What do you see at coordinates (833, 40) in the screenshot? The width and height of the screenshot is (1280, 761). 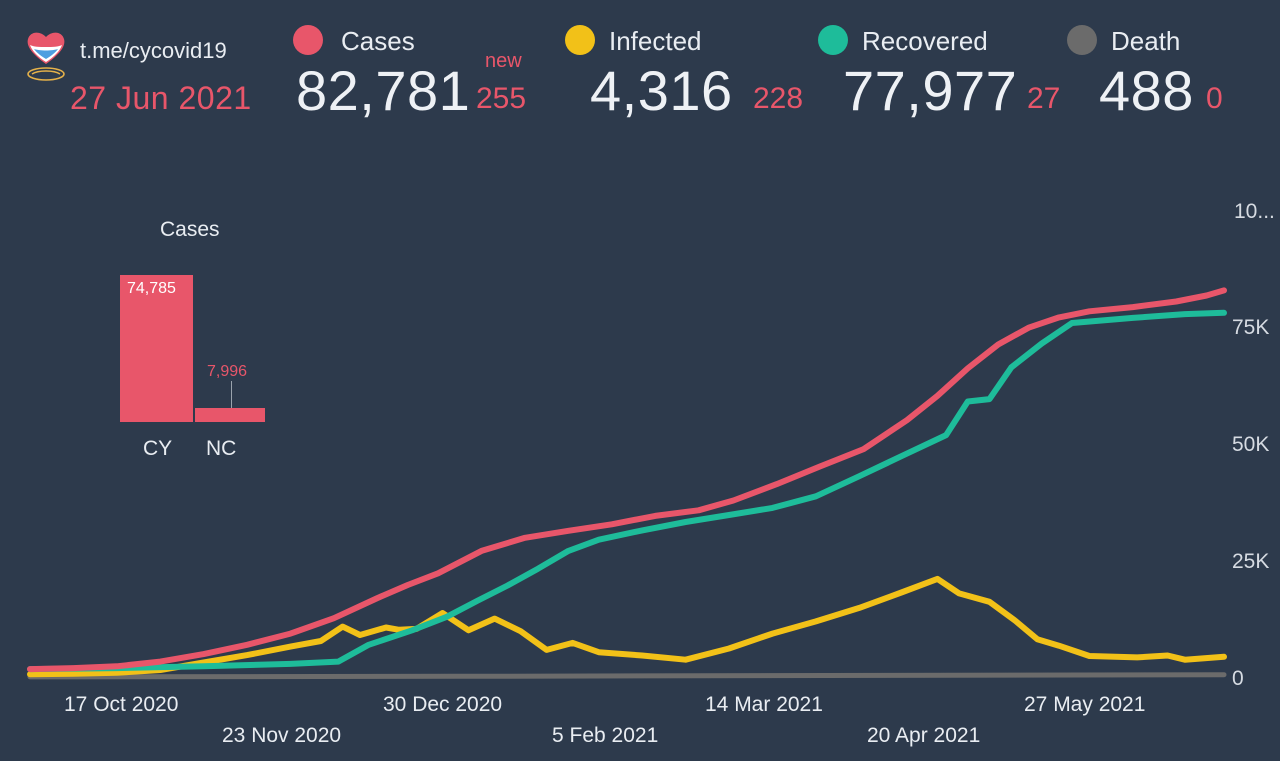 I see `recovered-dot-icon` at bounding box center [833, 40].